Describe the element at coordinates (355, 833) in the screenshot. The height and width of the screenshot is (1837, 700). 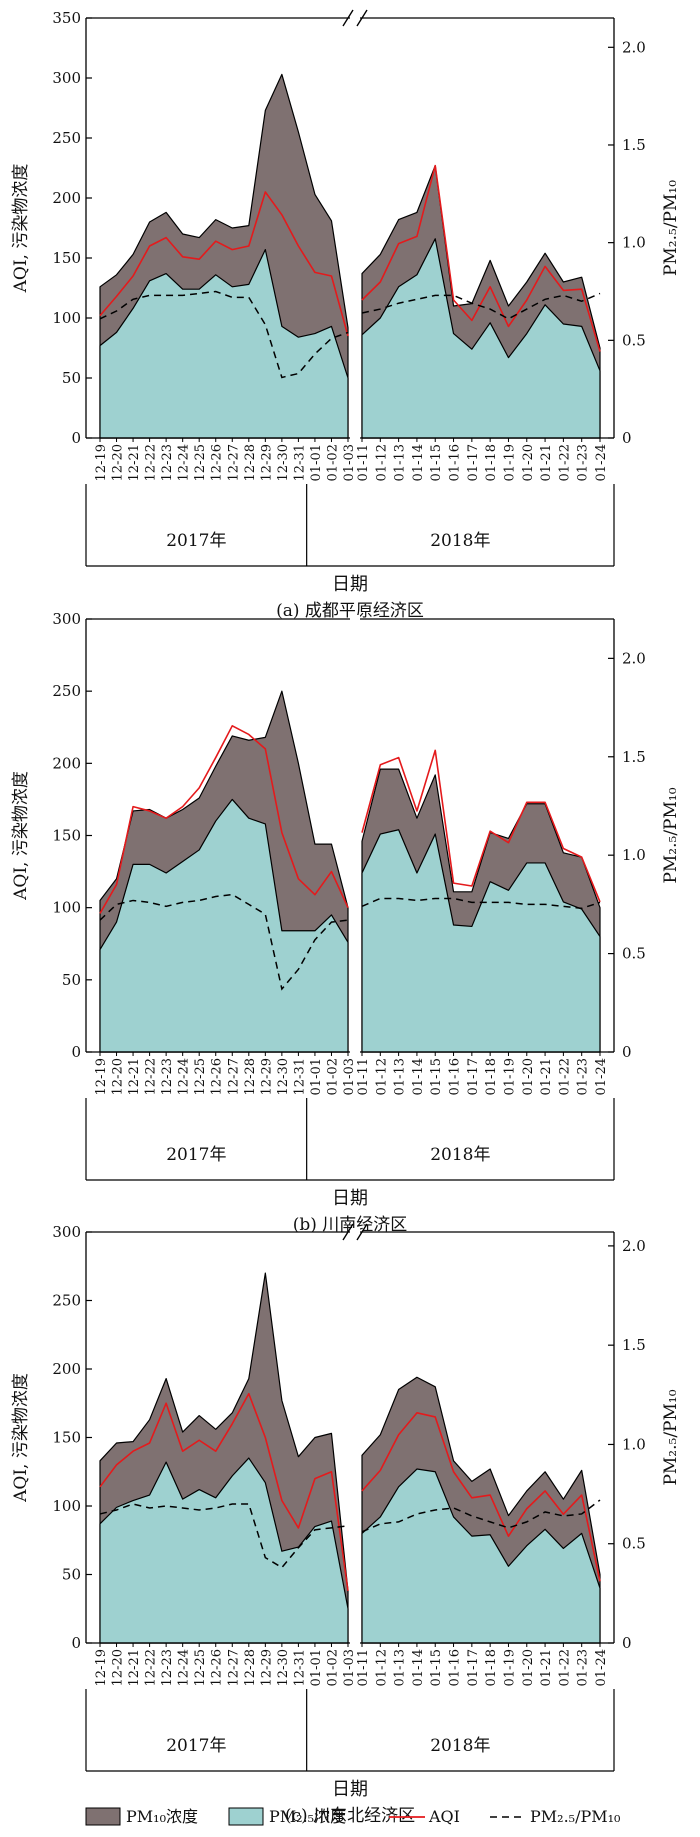
I see `axis-gap` at that location.